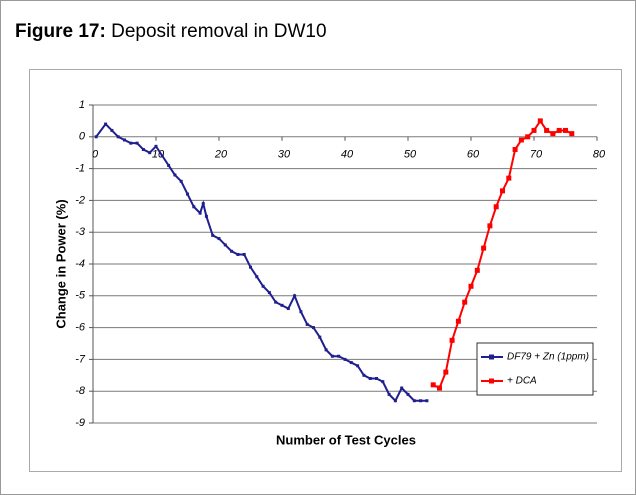  I want to click on legend-label: DF79 + Zn (1ppm), so click(548, 357).